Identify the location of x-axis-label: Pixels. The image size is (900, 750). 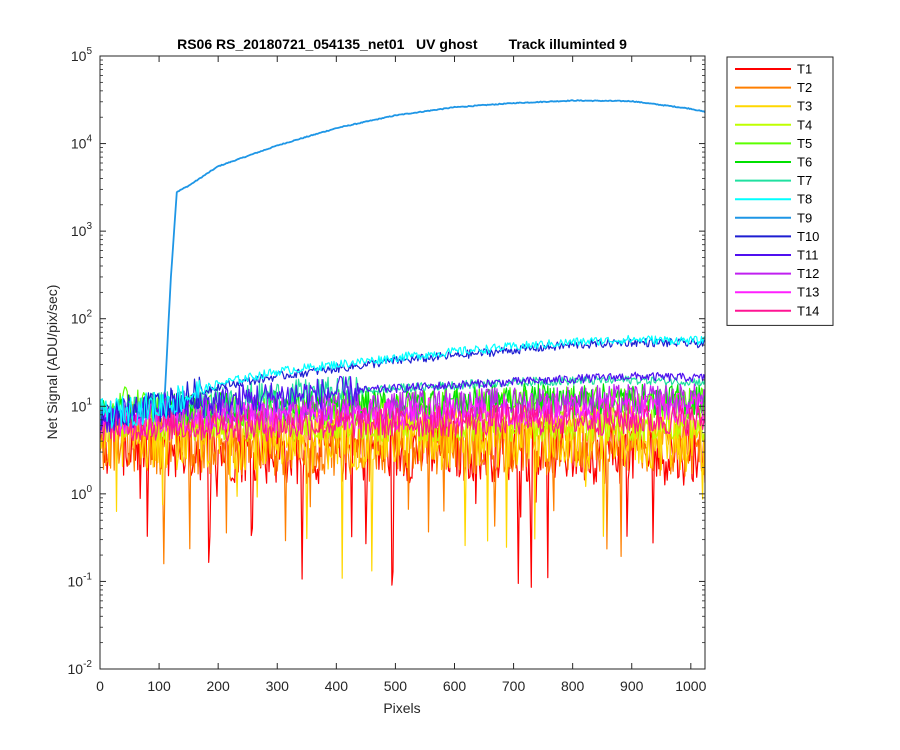
(401, 708).